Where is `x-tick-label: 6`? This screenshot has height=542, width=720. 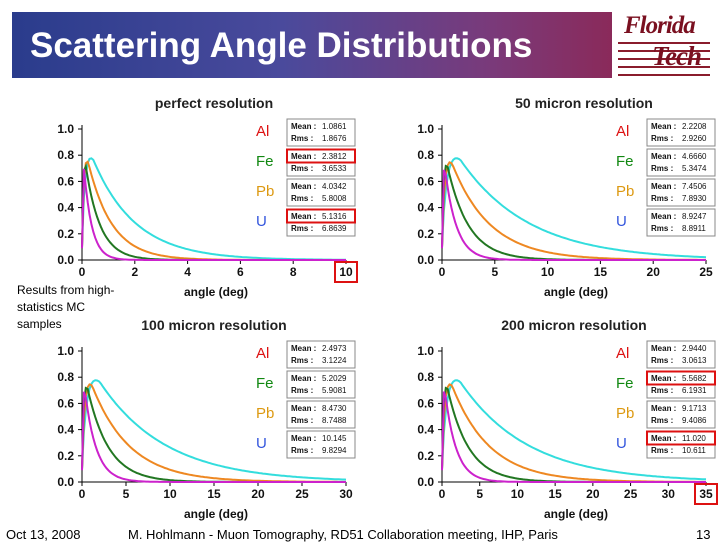 x-tick-label: 6 is located at coordinates (240, 272).